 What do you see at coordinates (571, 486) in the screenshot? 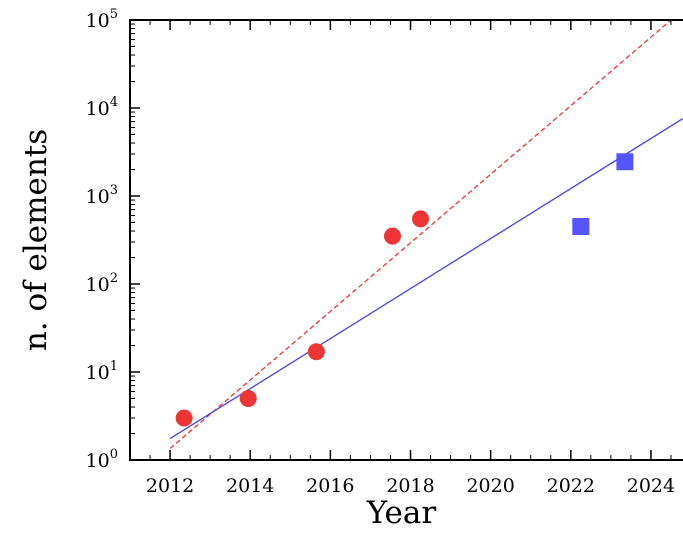
I see `x-tick-label: 2022` at bounding box center [571, 486].